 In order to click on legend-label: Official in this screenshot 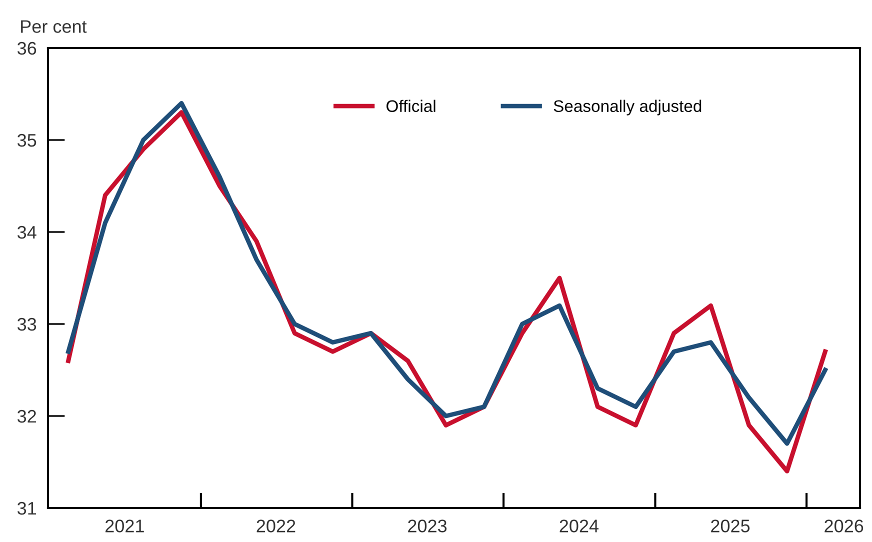, I will do `click(411, 106)`.